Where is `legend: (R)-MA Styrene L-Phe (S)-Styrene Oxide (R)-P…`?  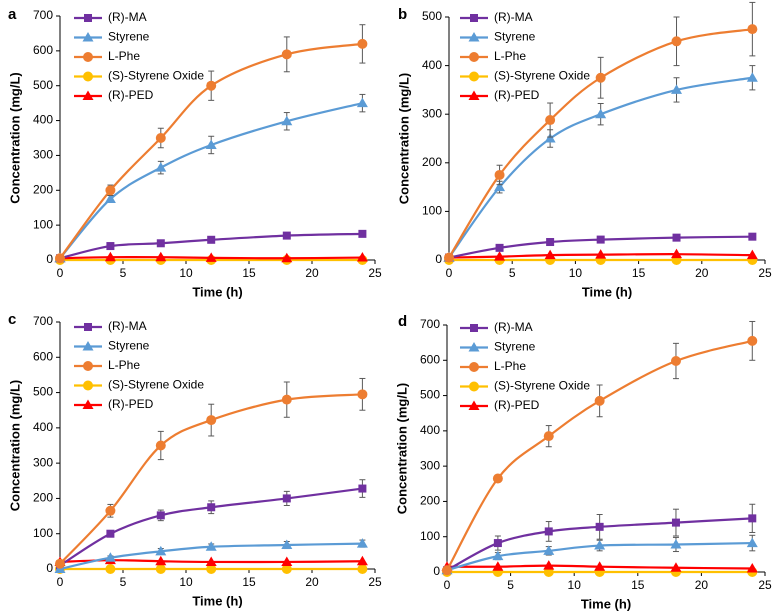
legend: (R)-MA Styrene L-Phe (S)-Styrene Oxide (R)-P… is located at coordinates (525, 366).